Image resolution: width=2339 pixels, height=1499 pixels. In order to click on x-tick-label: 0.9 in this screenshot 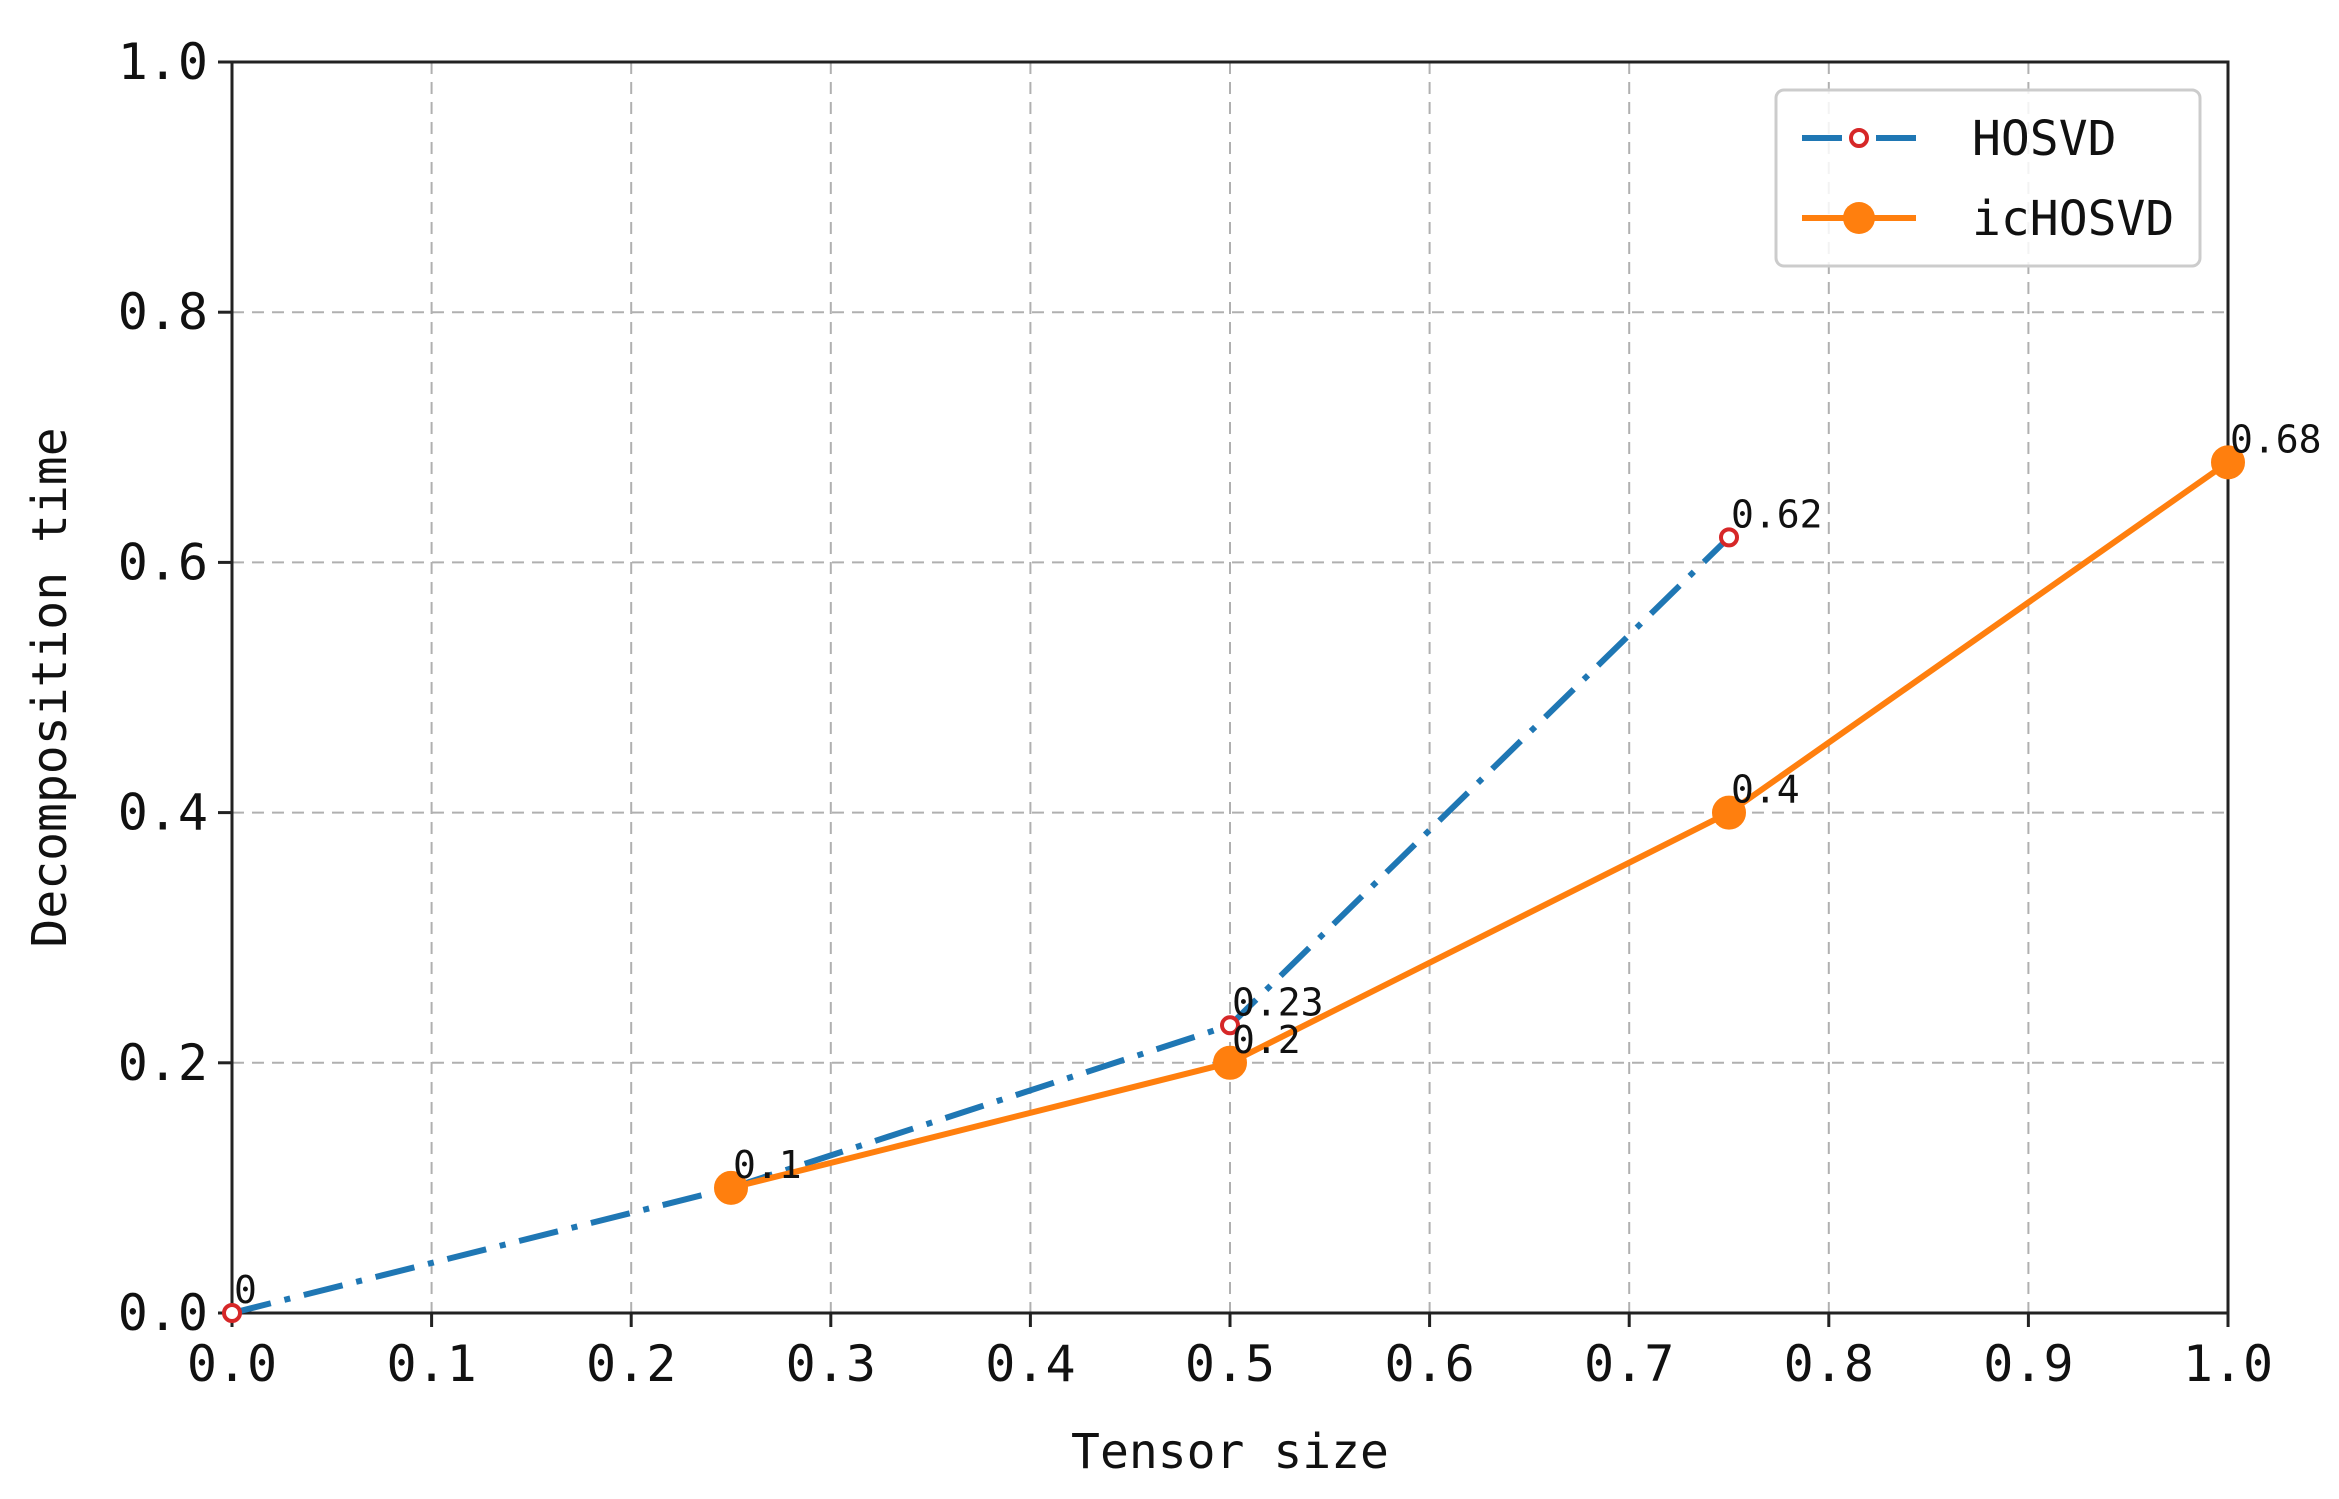, I will do `click(2028, 1364)`.